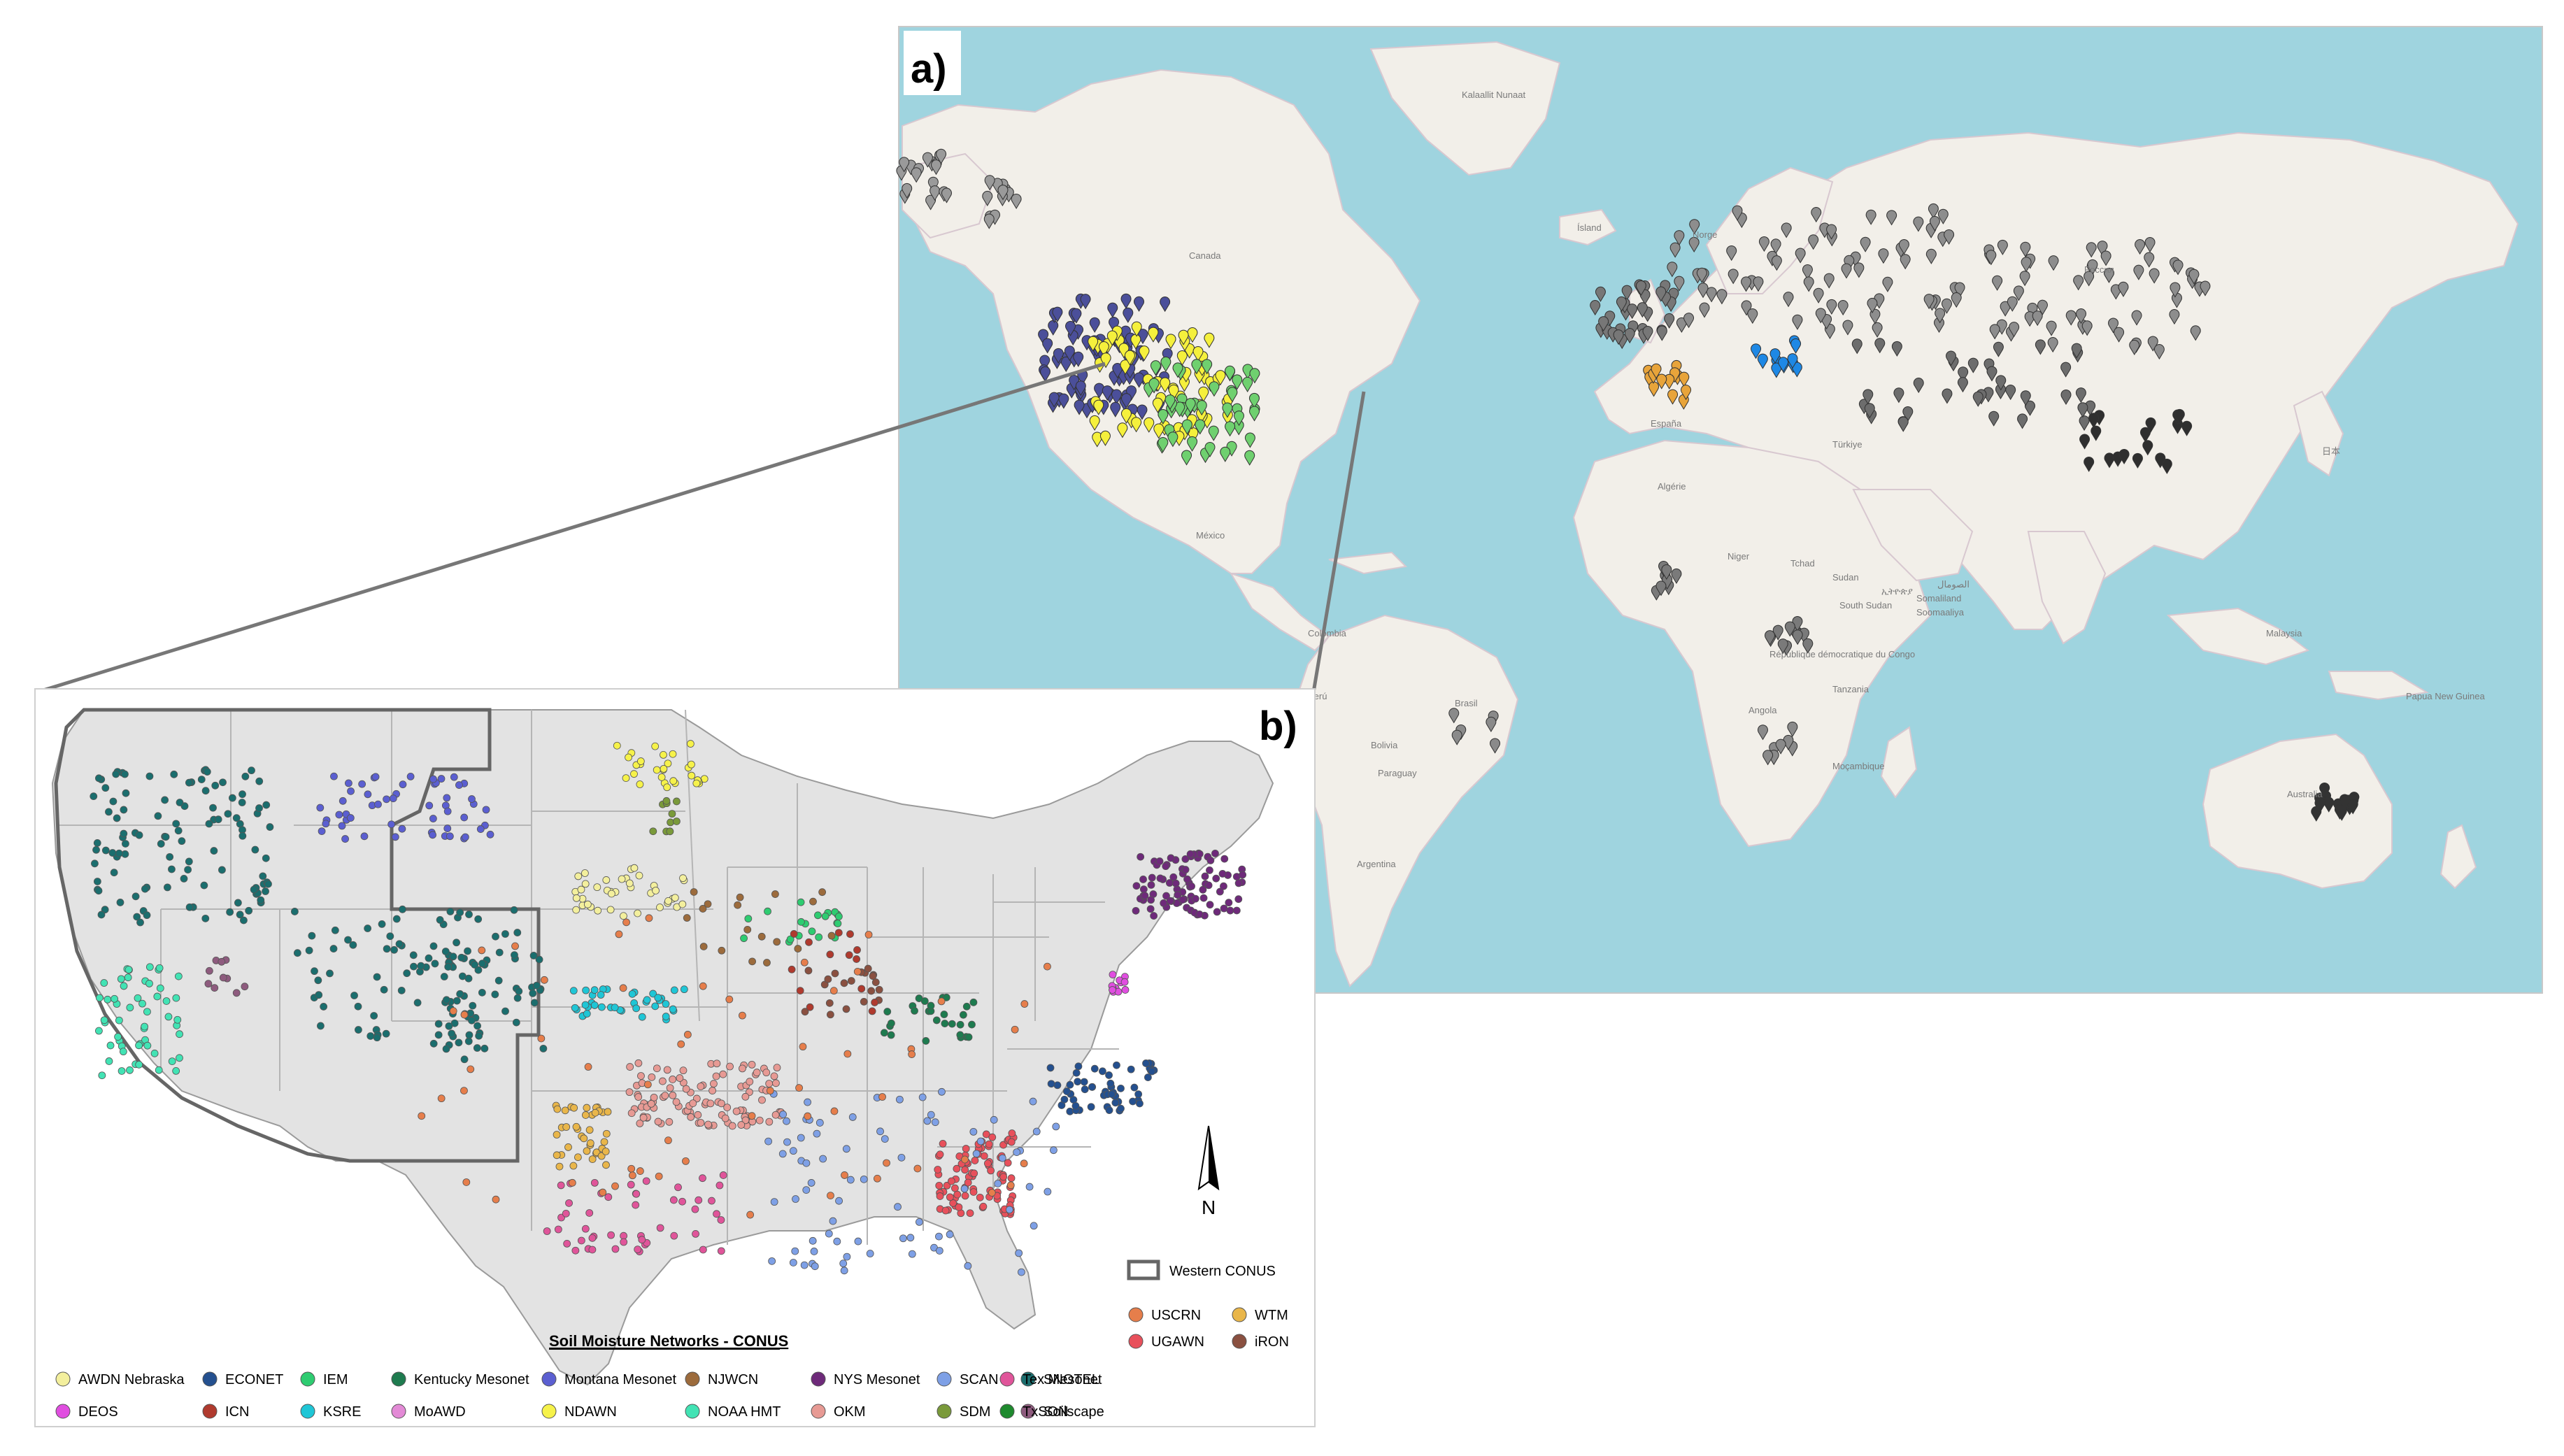  I want to click on world-map-label: Brasil, so click(1466, 703).